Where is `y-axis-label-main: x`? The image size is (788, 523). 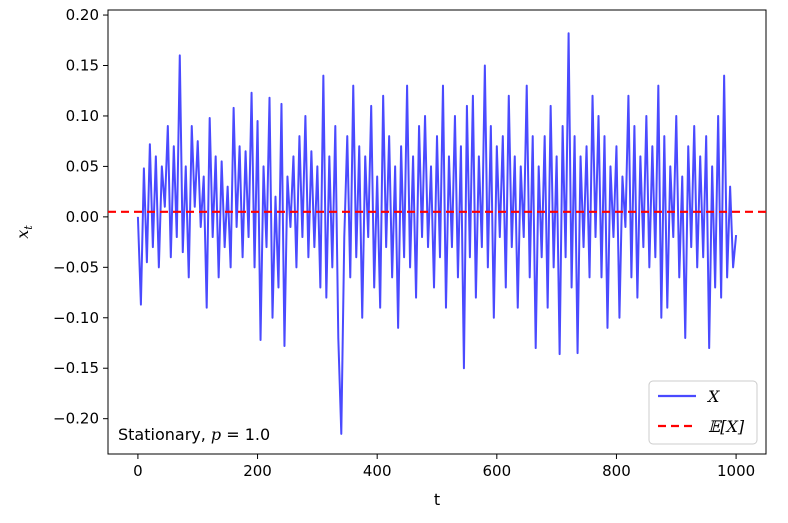
y-axis-label-main: x is located at coordinates (22, 234).